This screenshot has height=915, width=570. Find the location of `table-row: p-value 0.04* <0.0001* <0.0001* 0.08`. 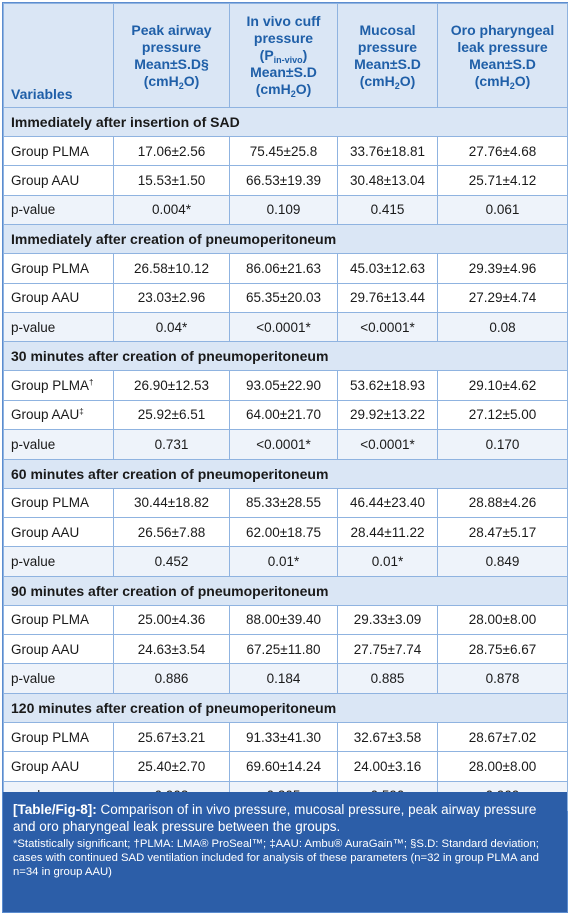

table-row: p-value 0.04* <0.0001* <0.0001* 0.08 is located at coordinates (285, 327).